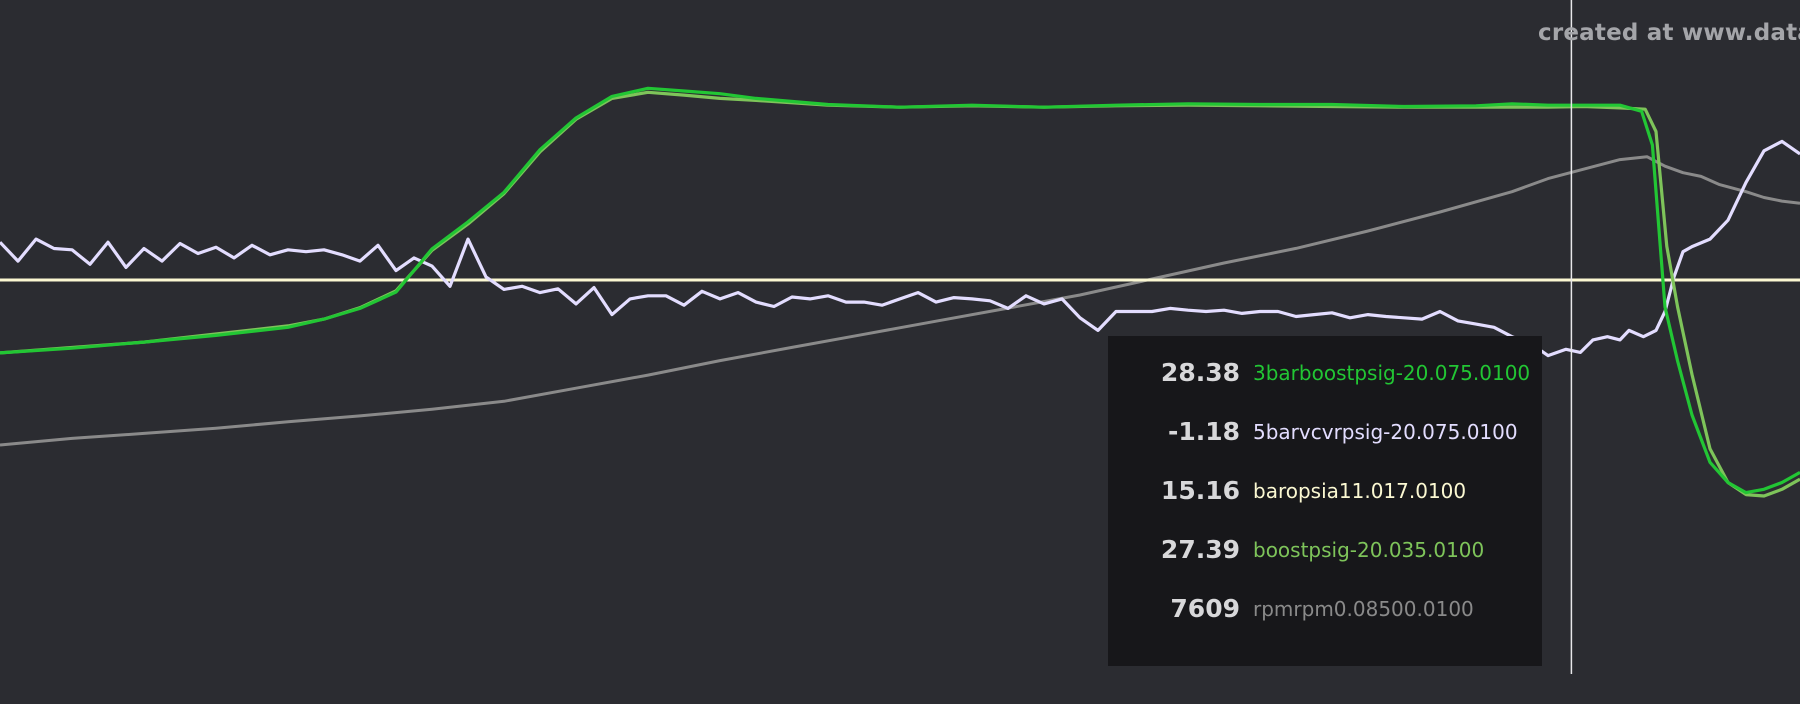 This screenshot has width=1800, height=704. I want to click on tooltip-row: 28.38 3barboostpsig-20.075.0100, so click(1325, 373).